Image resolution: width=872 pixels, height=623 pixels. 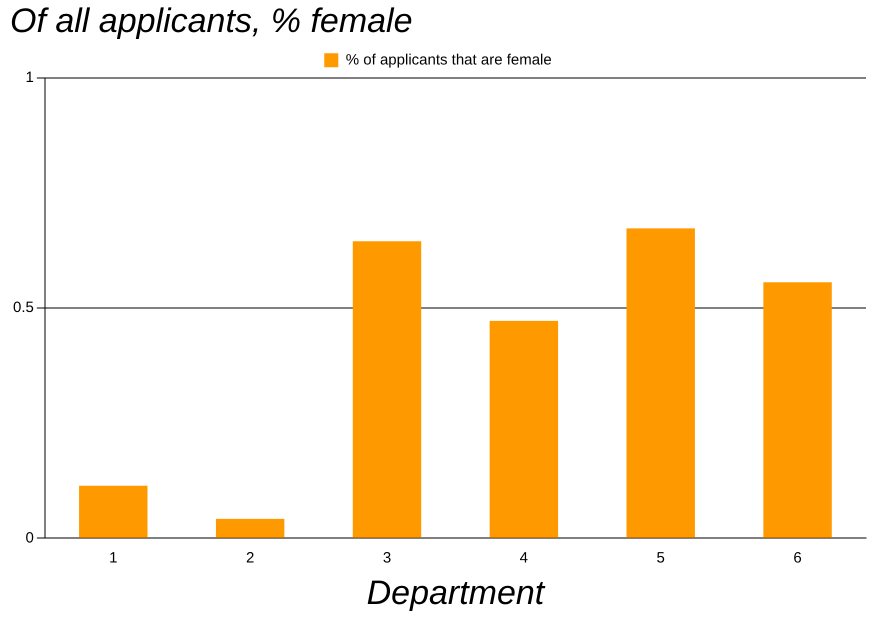 What do you see at coordinates (30, 537) in the screenshot?
I see `y-tick-label: 0` at bounding box center [30, 537].